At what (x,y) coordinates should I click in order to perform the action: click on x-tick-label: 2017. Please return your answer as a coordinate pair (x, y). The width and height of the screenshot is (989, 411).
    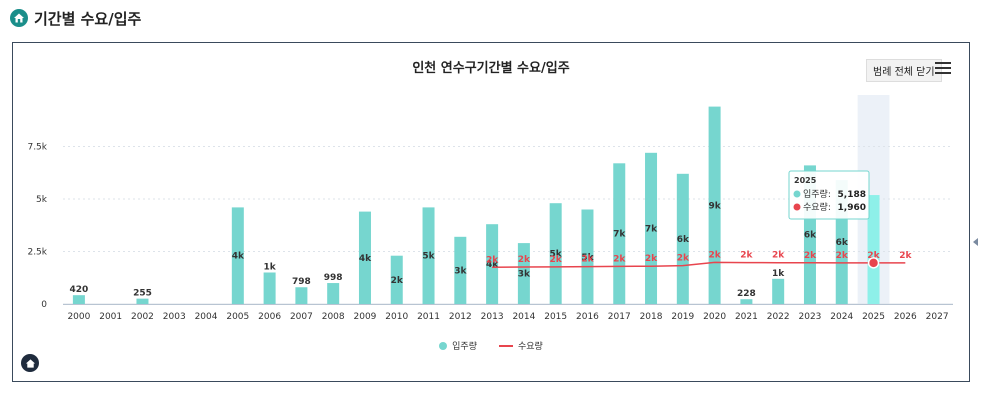
    Looking at the image, I should click on (619, 317).